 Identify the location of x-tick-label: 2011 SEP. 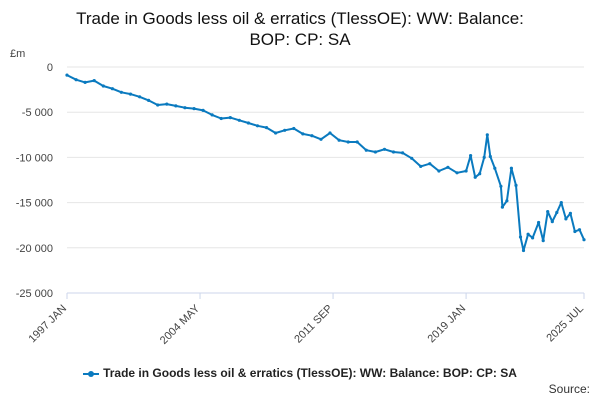
(313, 324).